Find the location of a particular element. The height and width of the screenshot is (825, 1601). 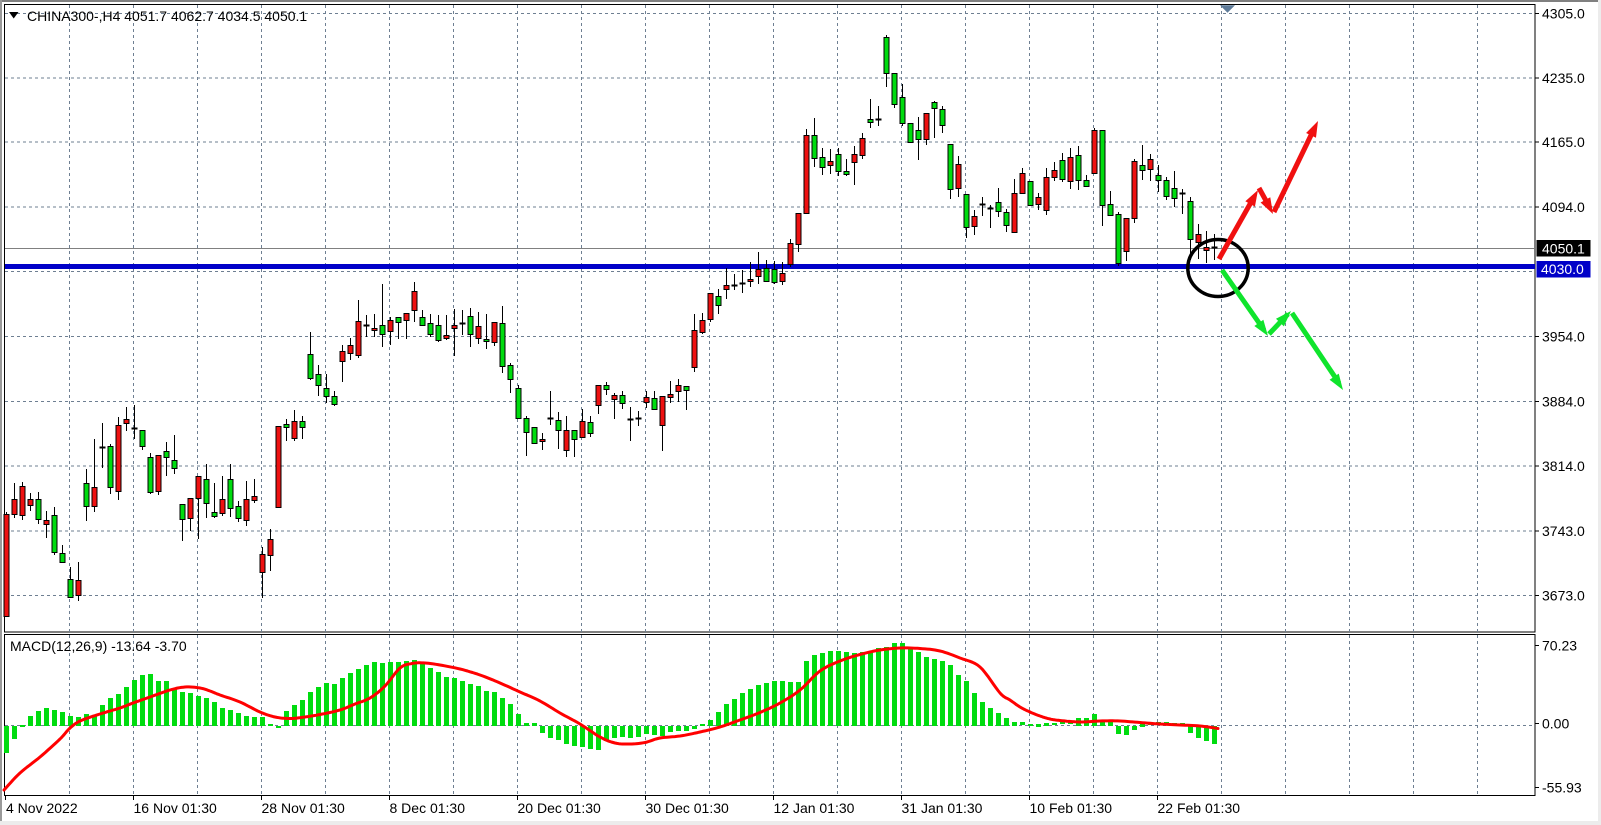

svg-text: 28 Nov 01:30 is located at coordinates (303, 808).